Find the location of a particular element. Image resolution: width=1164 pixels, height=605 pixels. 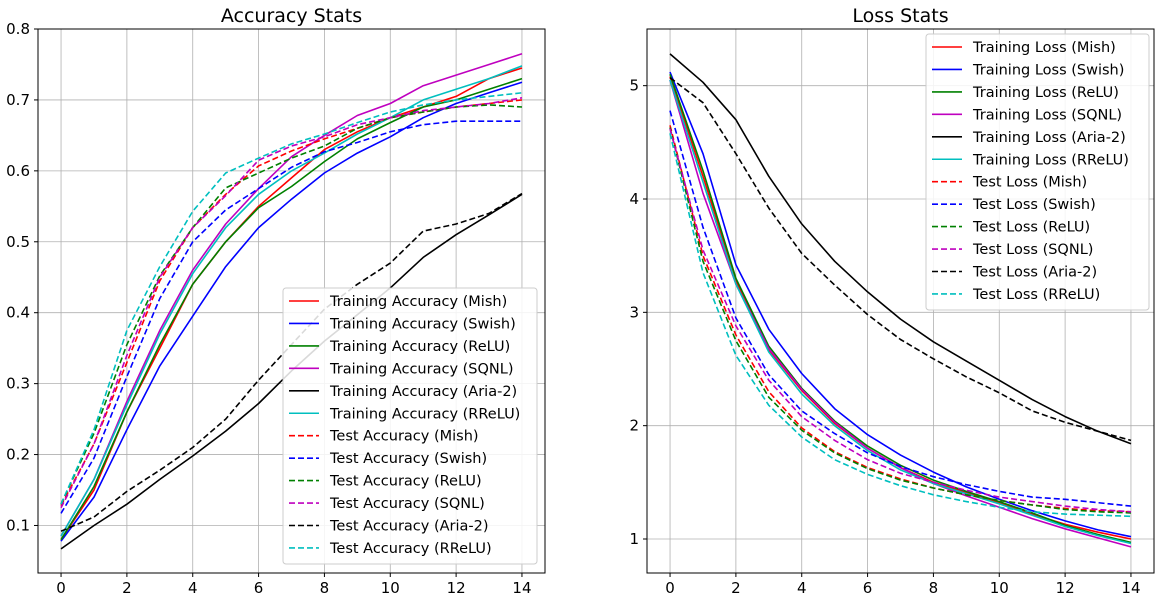

legend-label: Test Loss (Swish) is located at coordinates (1034, 205).